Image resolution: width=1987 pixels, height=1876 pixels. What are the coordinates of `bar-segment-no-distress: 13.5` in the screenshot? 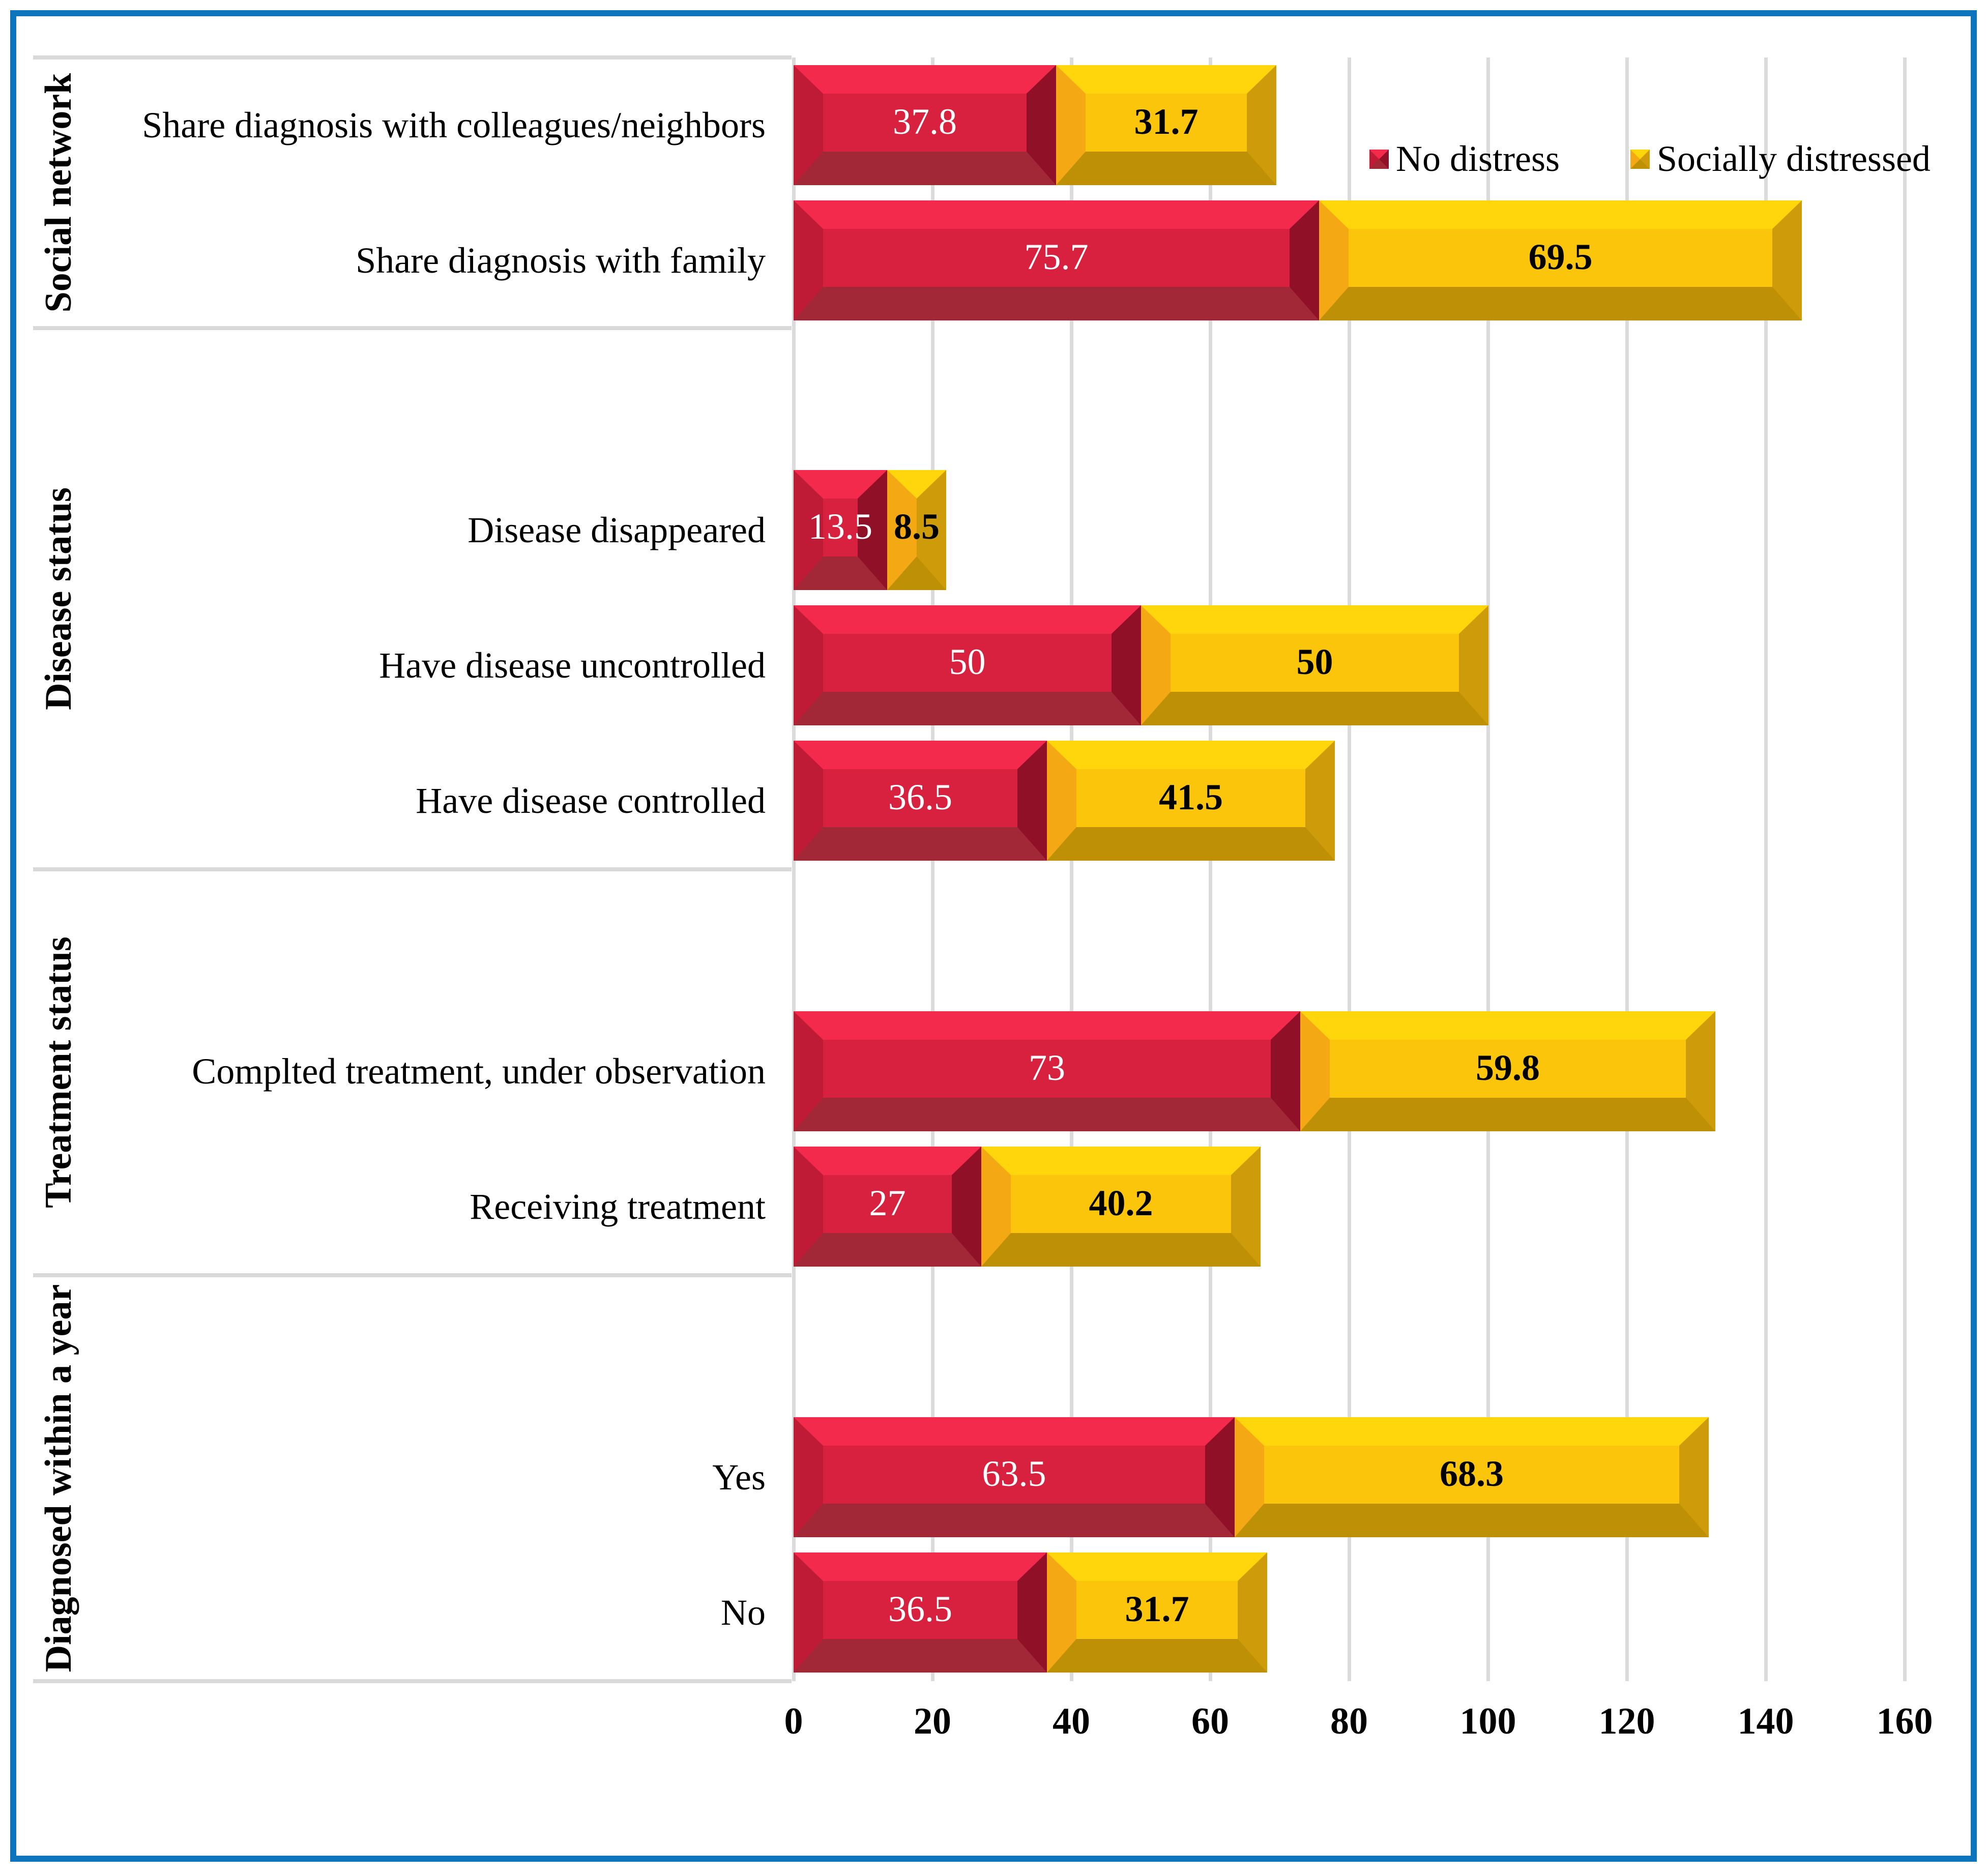 It's located at (840, 530).